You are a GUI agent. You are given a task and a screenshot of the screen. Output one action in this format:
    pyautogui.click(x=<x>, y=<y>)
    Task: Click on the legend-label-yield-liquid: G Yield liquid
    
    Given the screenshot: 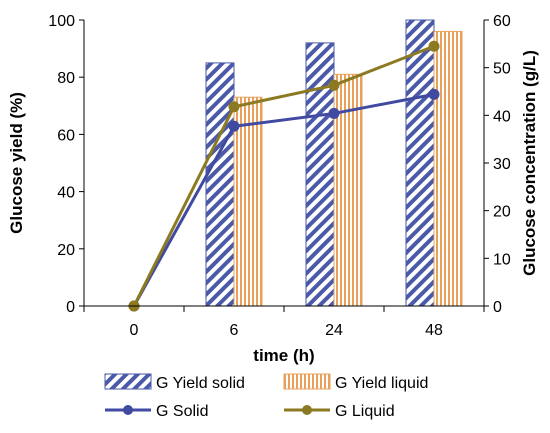 What is the action you would take?
    pyautogui.click(x=381, y=383)
    